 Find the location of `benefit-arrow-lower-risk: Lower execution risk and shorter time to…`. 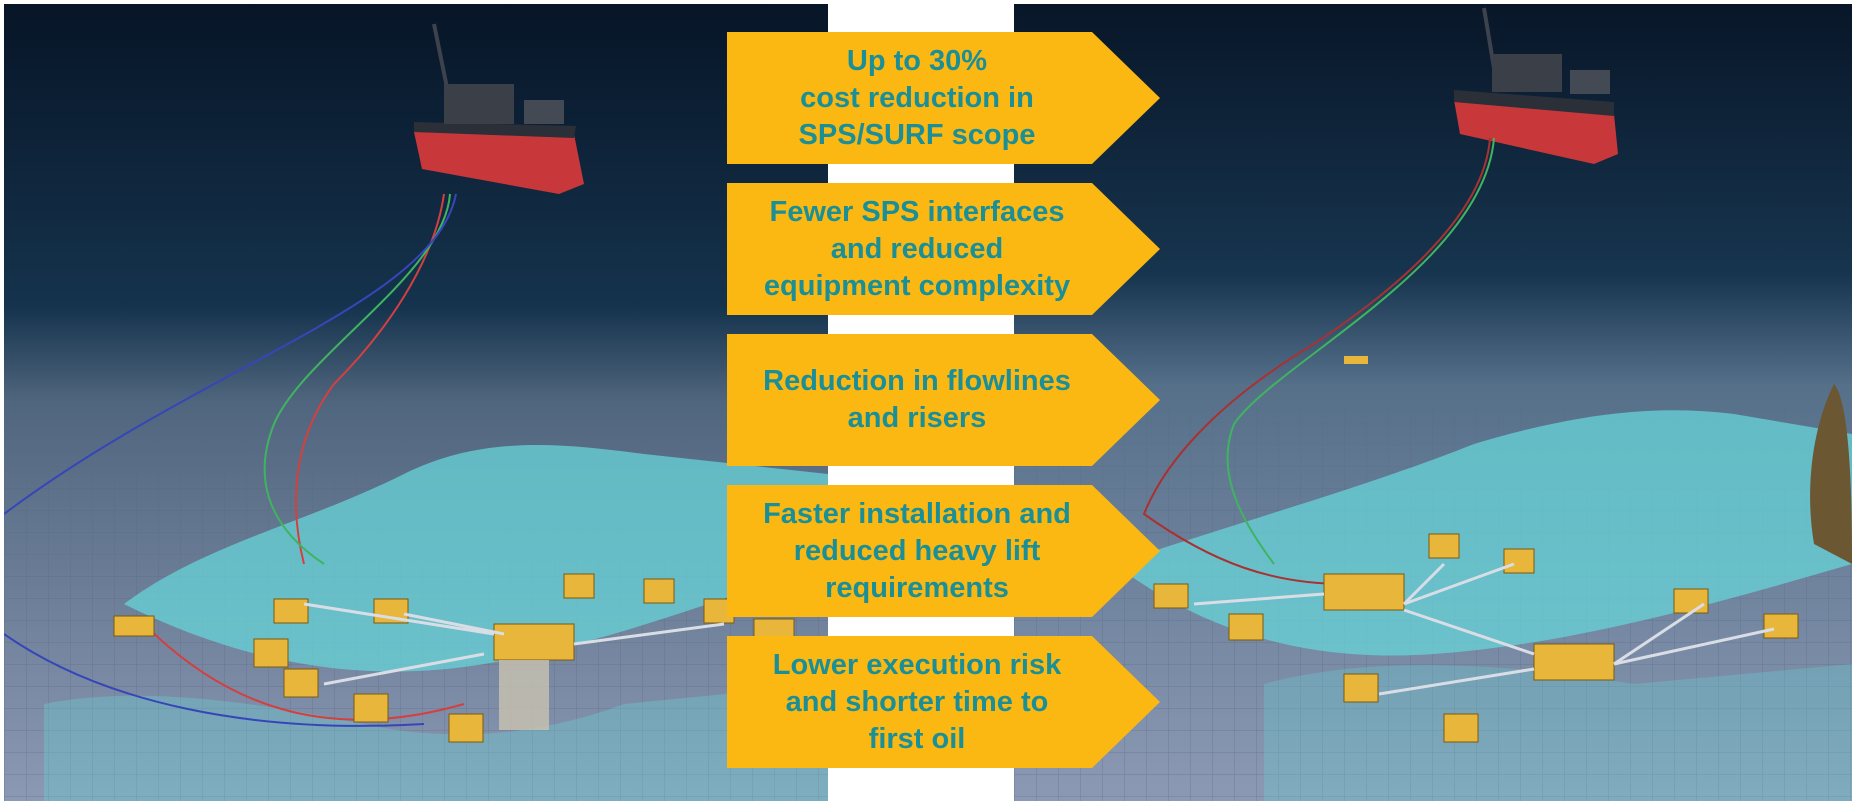

benefit-arrow-lower-risk: Lower execution risk and shorter time to… is located at coordinates (943, 702).